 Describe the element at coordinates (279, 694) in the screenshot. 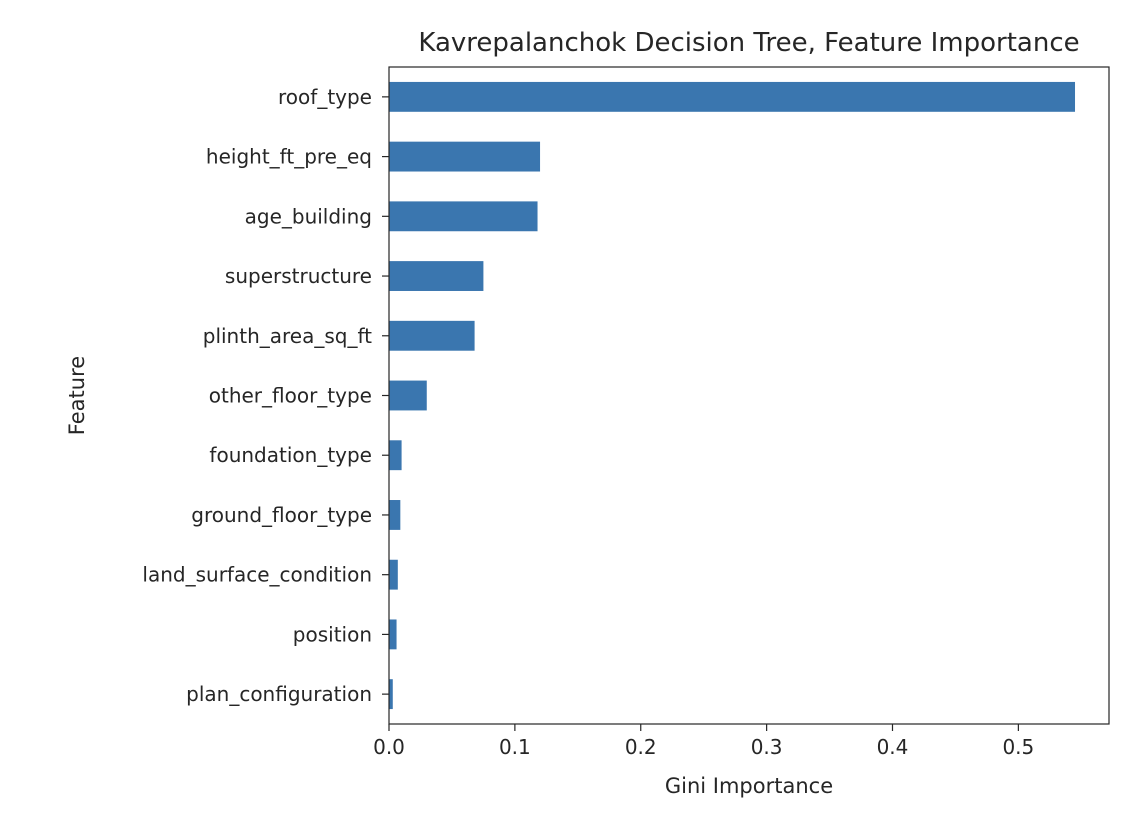

I see `y-tick-label: plan_configuration` at that location.